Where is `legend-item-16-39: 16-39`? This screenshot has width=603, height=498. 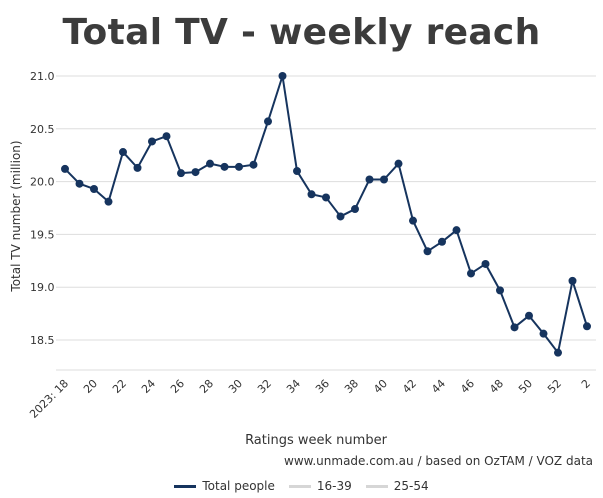
legend-item-16-39: 16-39 is located at coordinates (320, 486).